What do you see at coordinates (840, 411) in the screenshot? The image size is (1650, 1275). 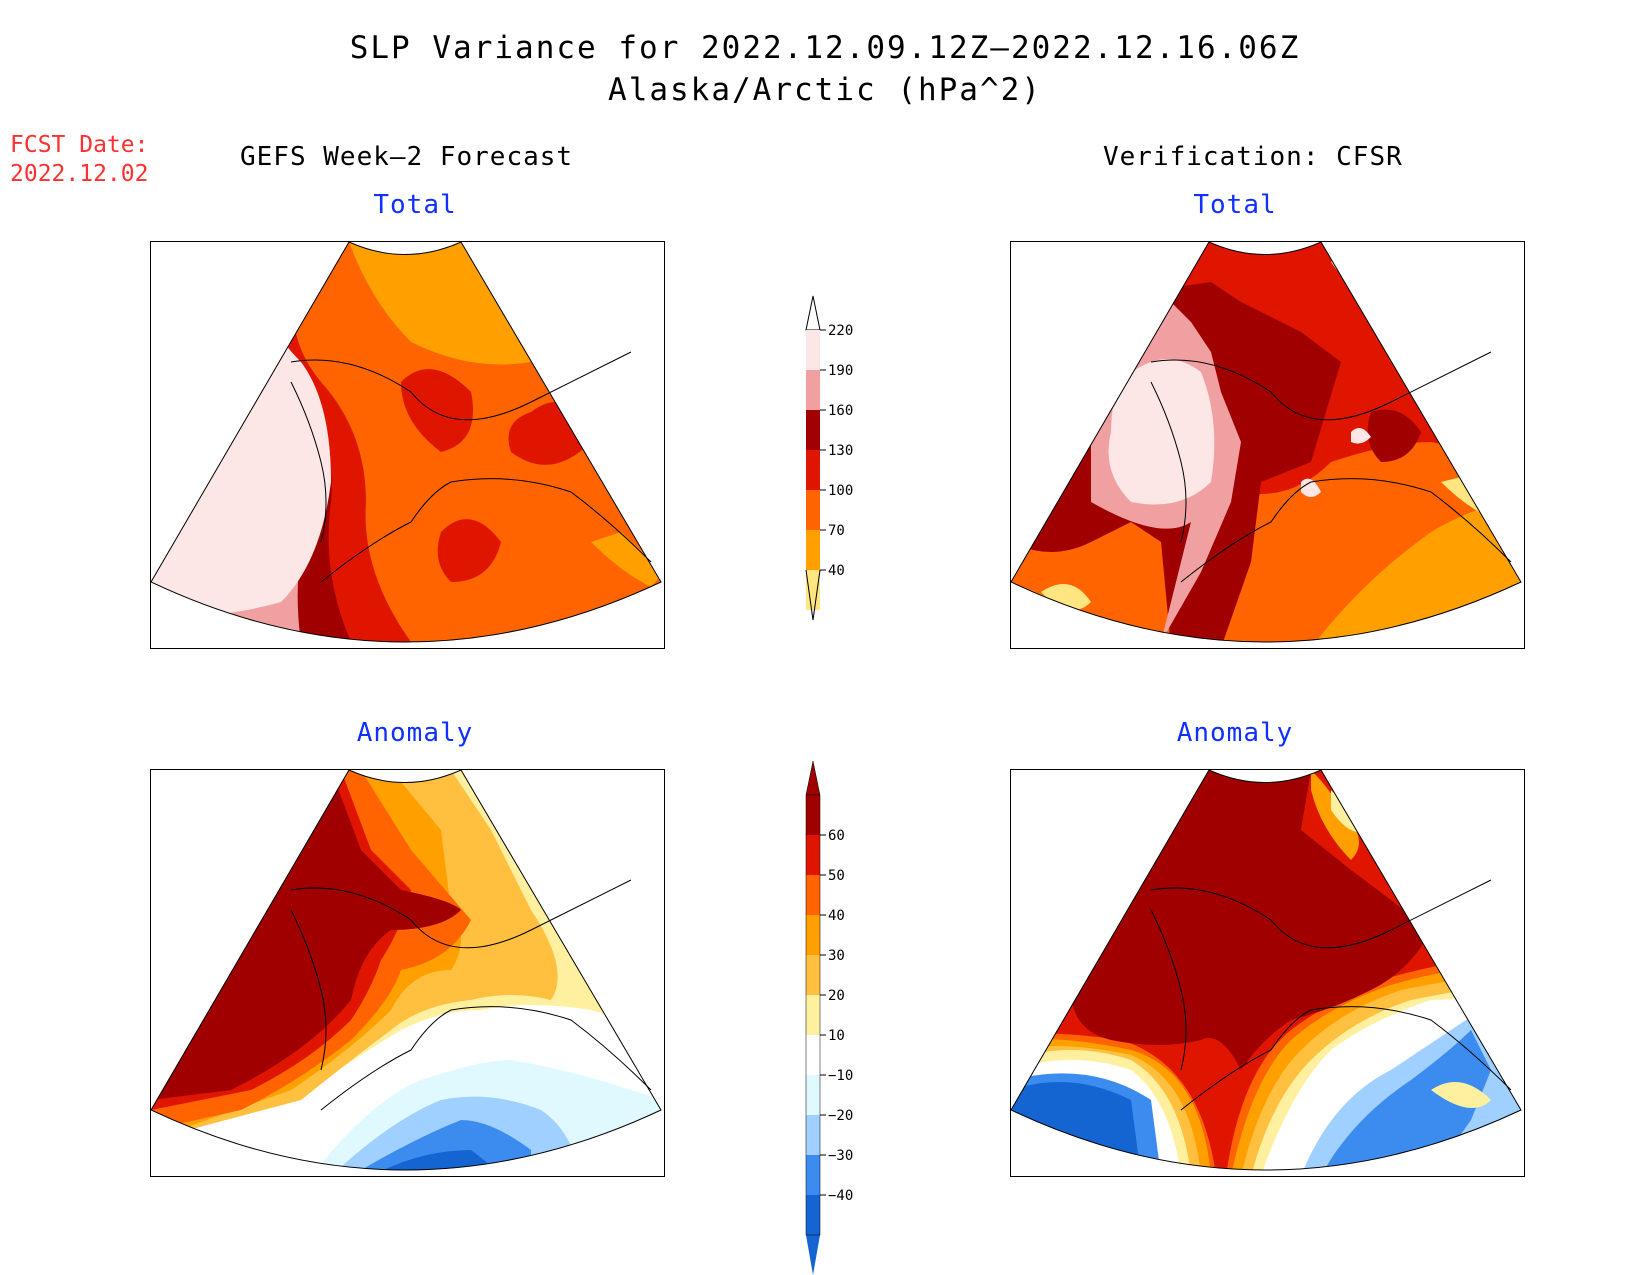 I see `colorbar-tick-label: 160` at bounding box center [840, 411].